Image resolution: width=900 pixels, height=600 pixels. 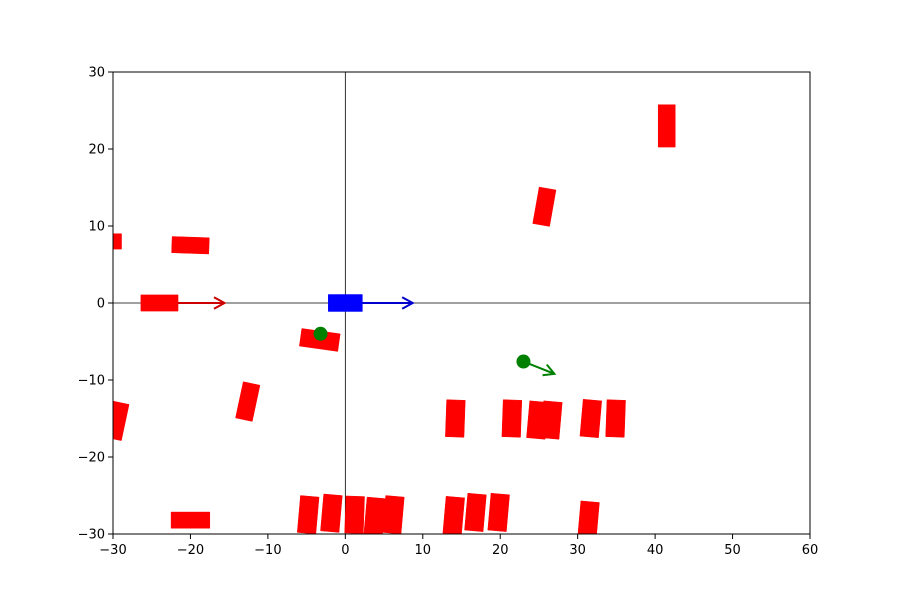 What do you see at coordinates (388, 303) in the screenshot?
I see `ego-velocity-arrow` at bounding box center [388, 303].